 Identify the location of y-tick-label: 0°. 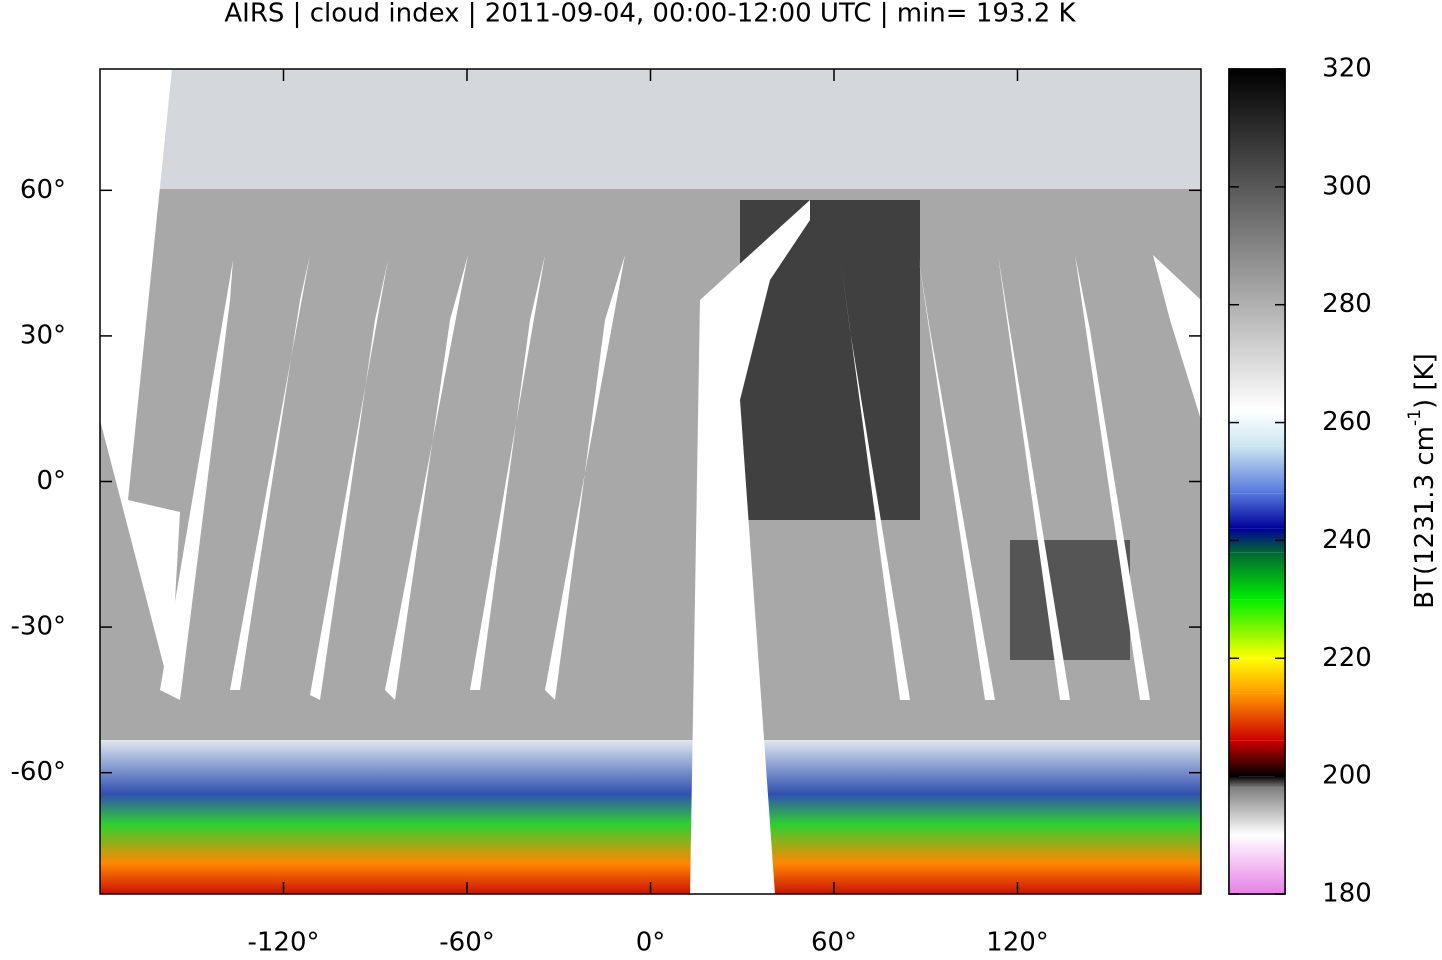
(51, 481).